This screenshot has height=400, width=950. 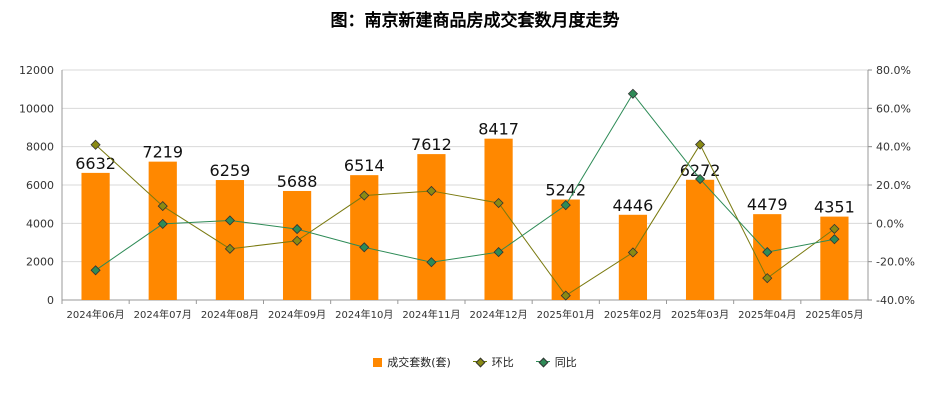 What do you see at coordinates (431, 144) in the screenshot?
I see `bar-value-label: 7612` at bounding box center [431, 144].